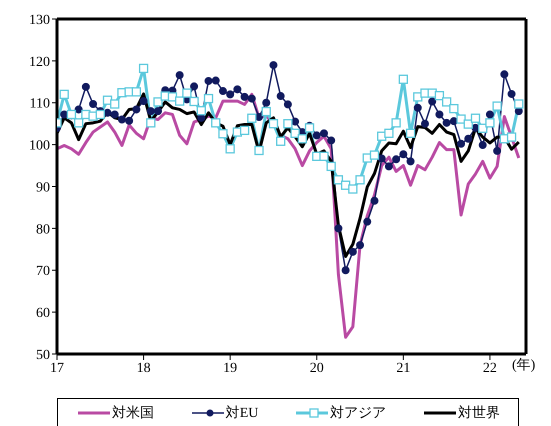  What do you see at coordinates (40, 104) in the screenshot?
I see `y-tick-label: 110` at bounding box center [40, 104].